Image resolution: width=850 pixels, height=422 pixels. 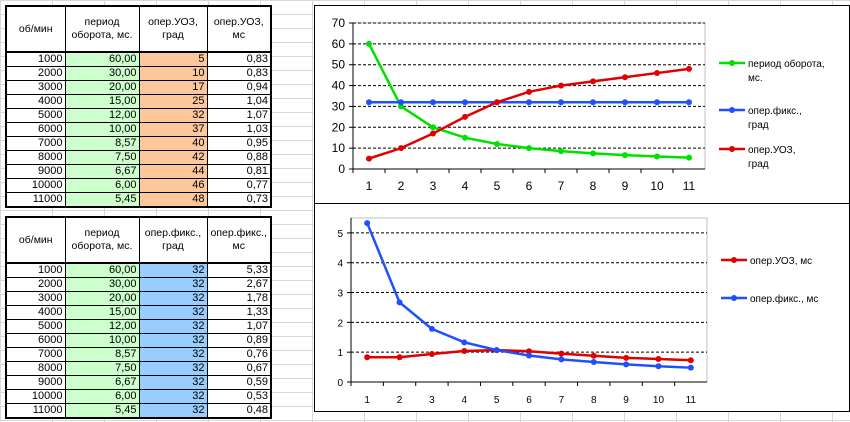 I want to click on cell: 0,67, so click(x=239, y=368).